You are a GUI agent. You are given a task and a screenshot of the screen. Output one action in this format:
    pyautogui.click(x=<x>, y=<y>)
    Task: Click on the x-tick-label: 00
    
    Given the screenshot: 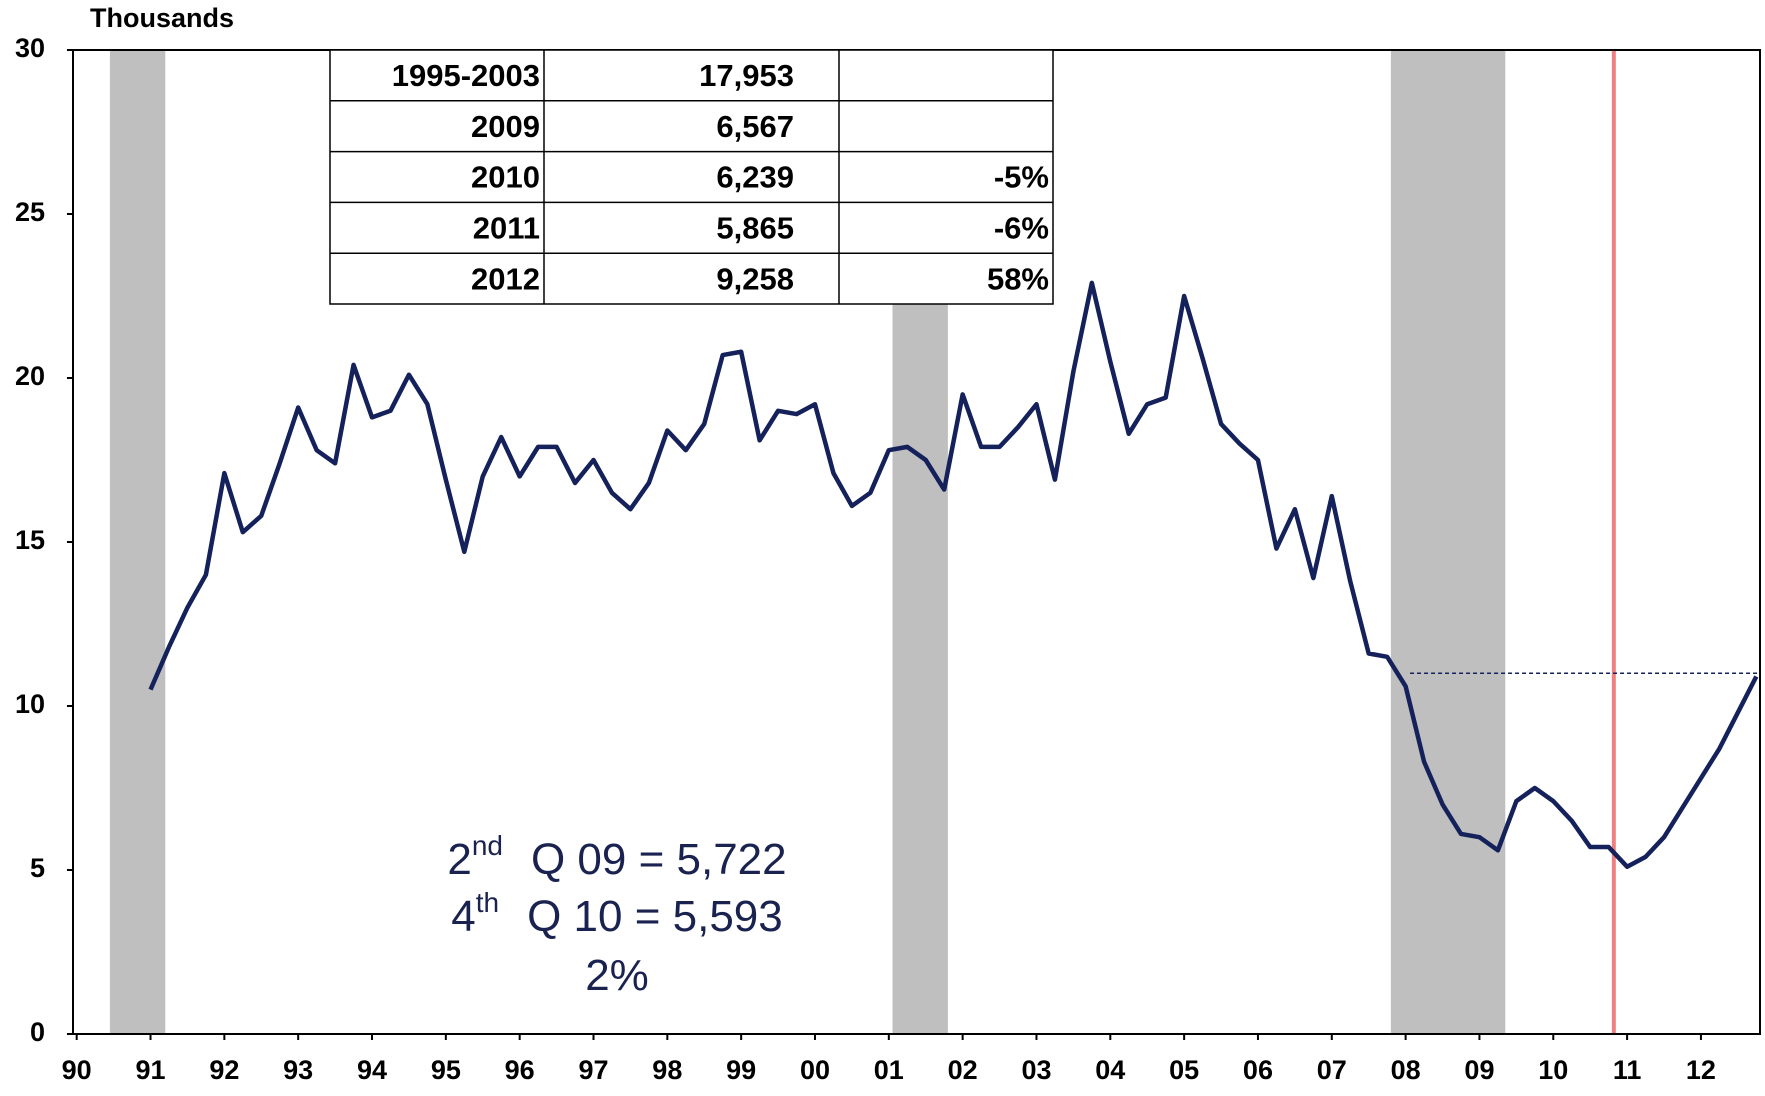 What is the action you would take?
    pyautogui.click(x=815, y=1070)
    